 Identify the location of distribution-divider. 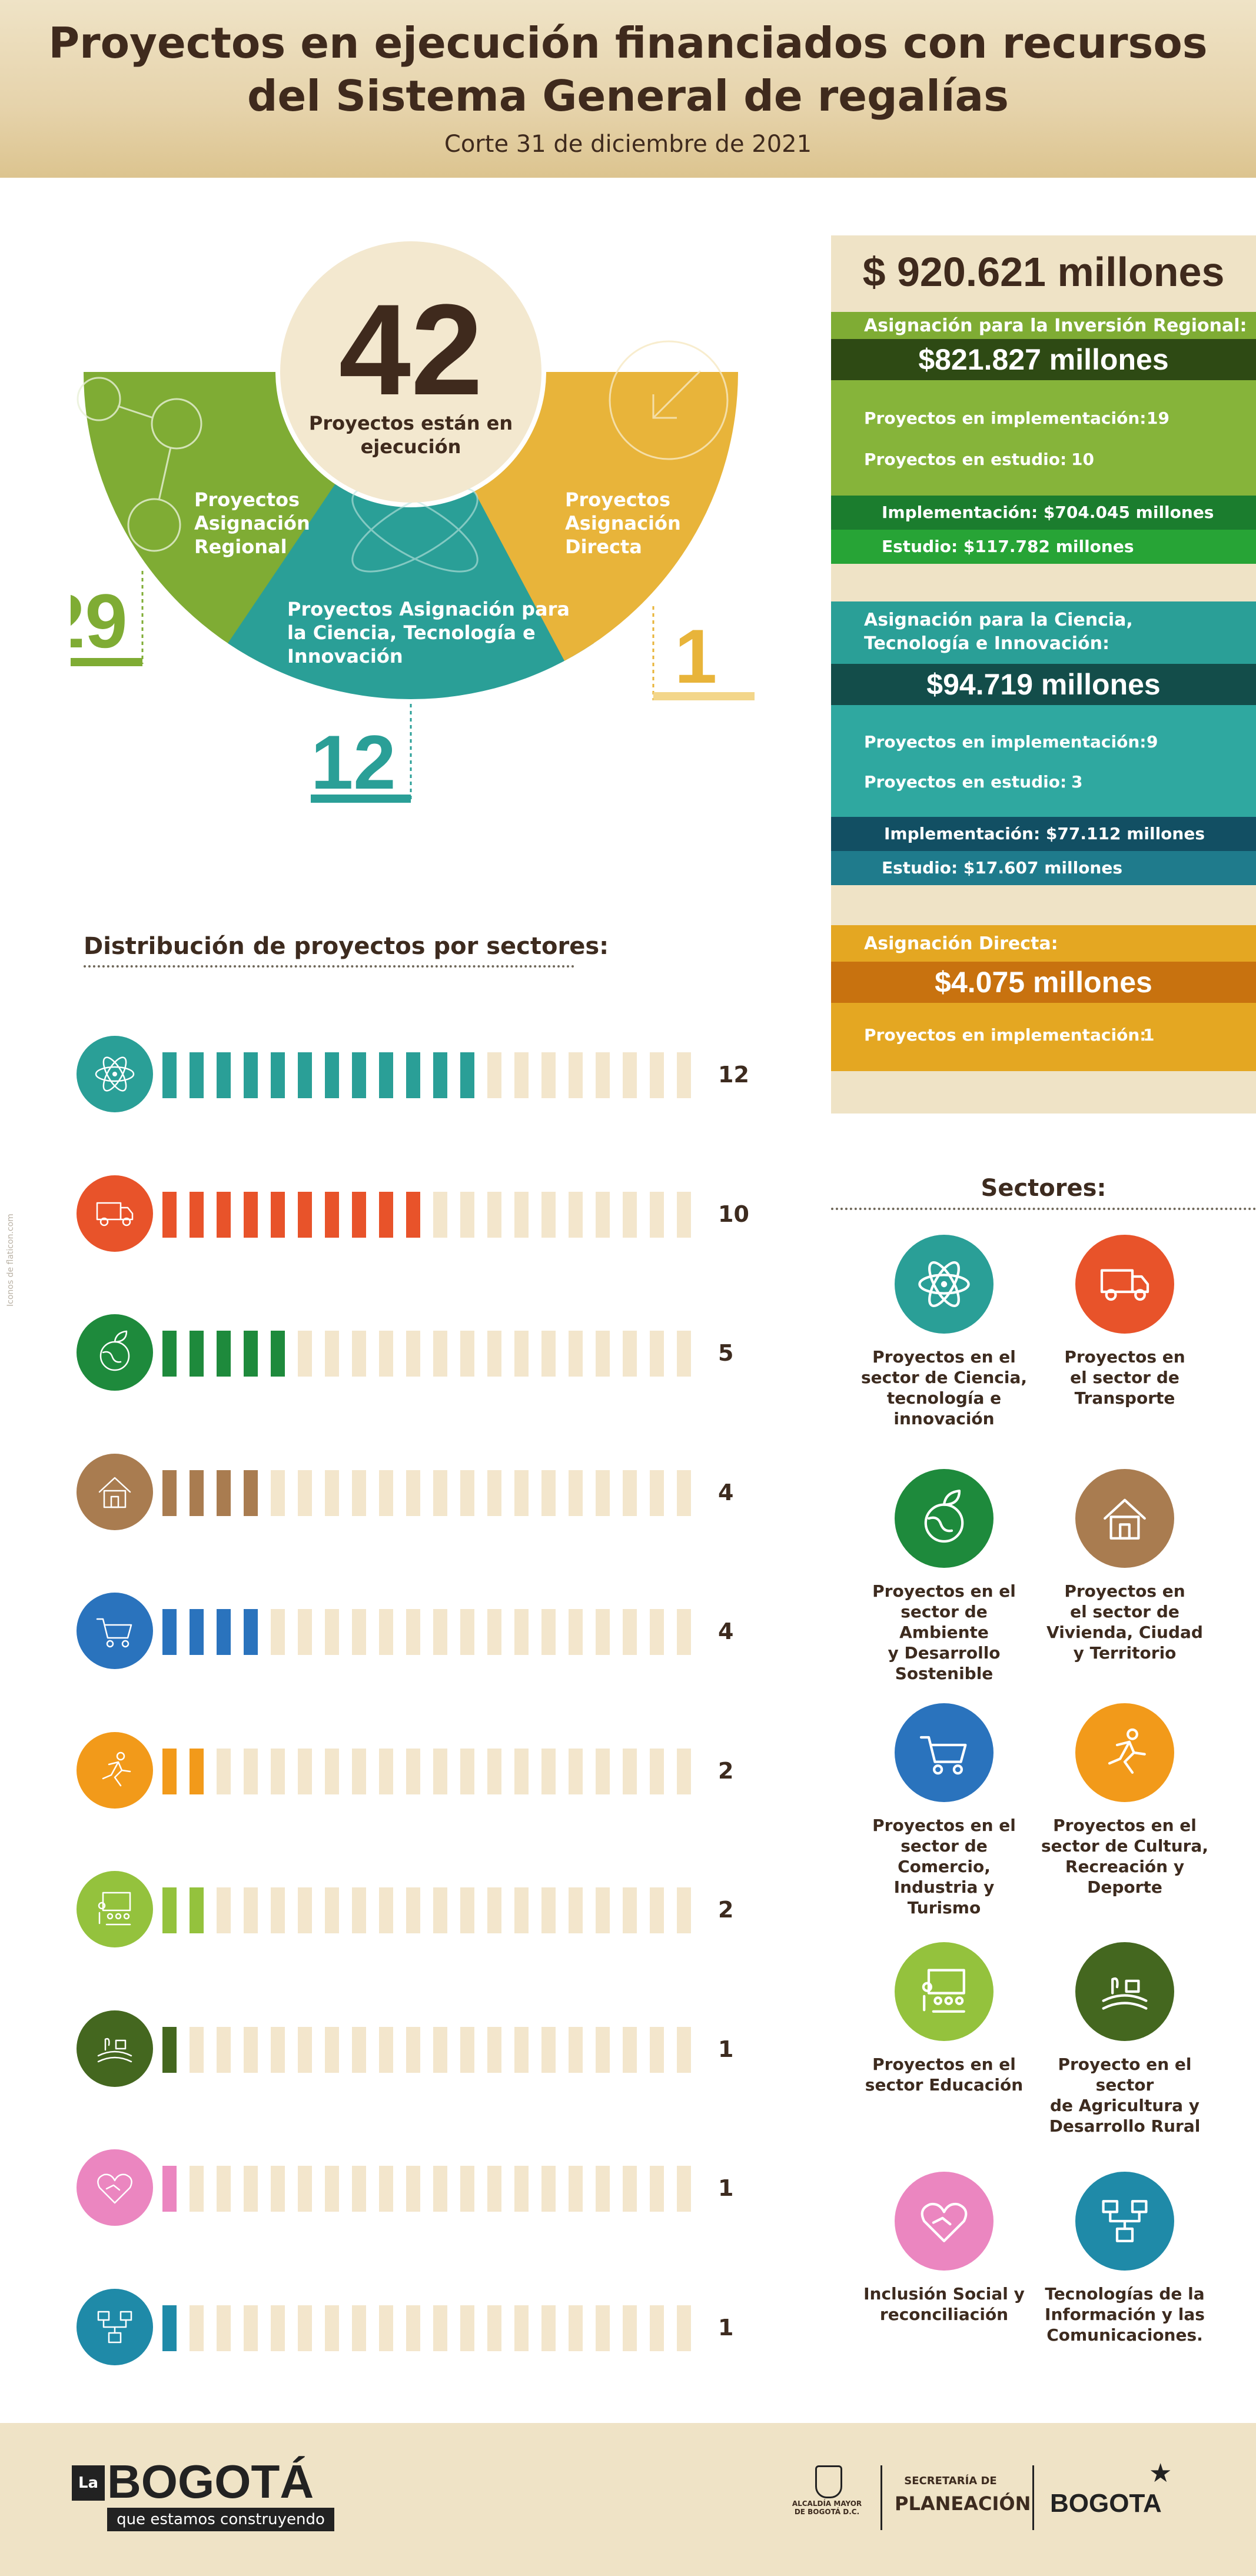
(329, 966).